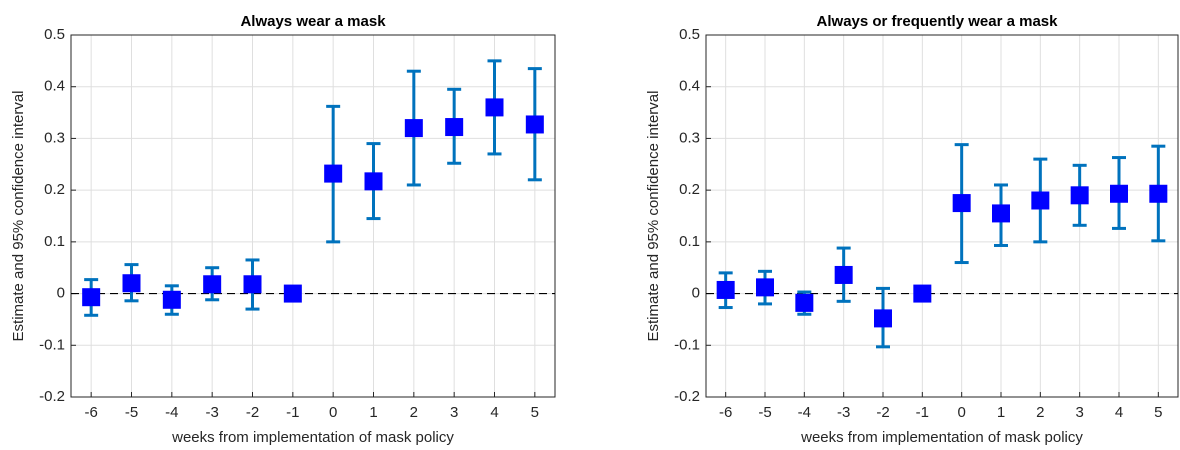  I want to click on chart-title: Always wear a mask, so click(313, 21).